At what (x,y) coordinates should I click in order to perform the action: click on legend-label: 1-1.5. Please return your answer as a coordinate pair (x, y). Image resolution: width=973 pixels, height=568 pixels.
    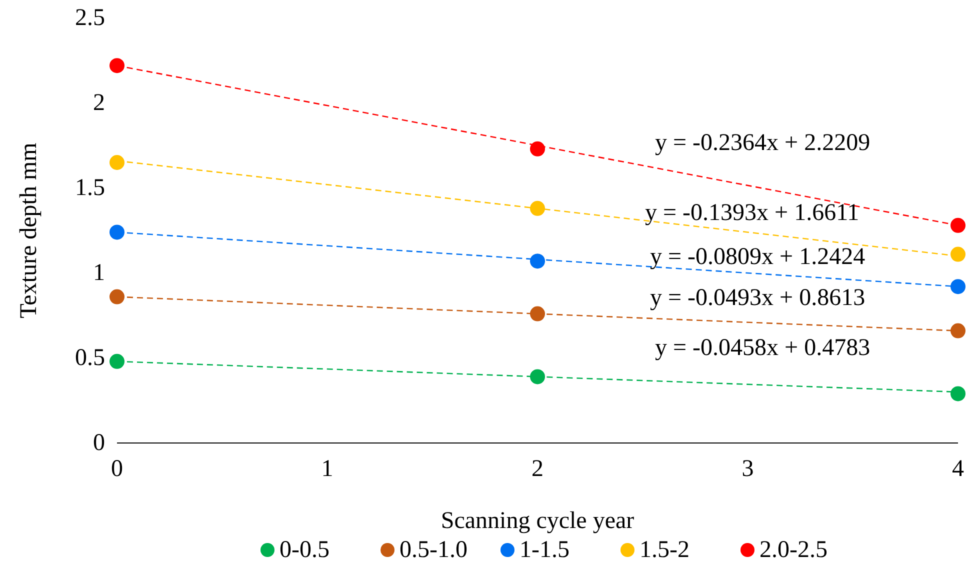
    Looking at the image, I should click on (545, 550).